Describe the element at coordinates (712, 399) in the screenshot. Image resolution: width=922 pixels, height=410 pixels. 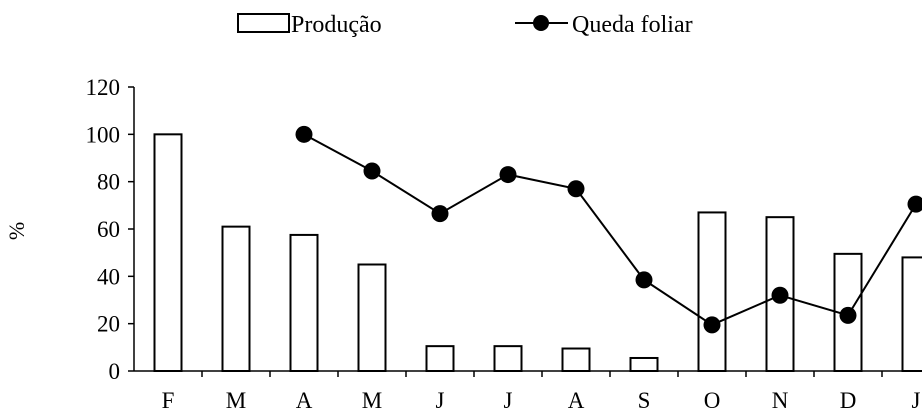
I see `x-tick-label: O` at that location.